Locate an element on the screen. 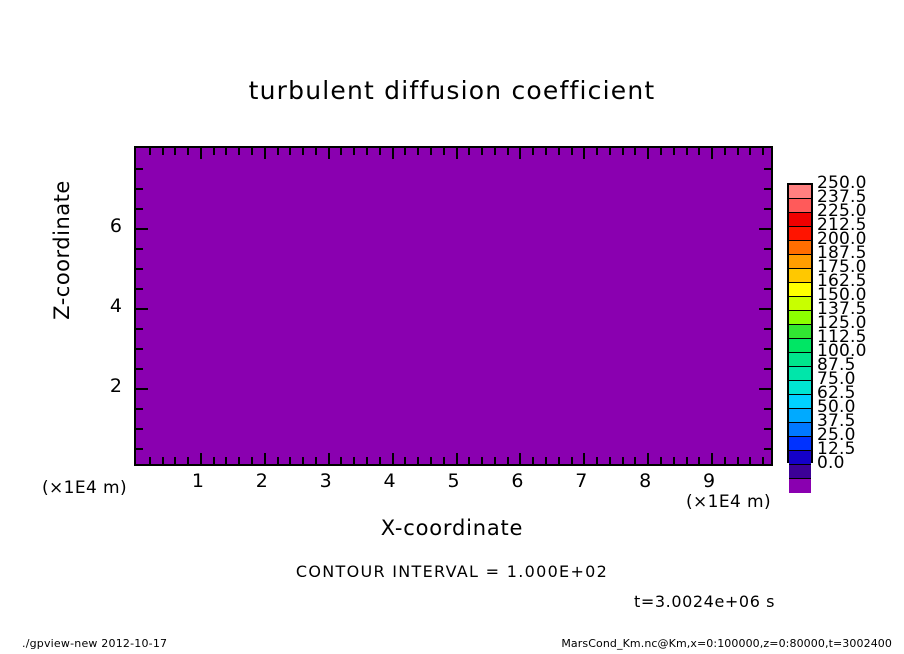 This screenshot has width=904, height=654. y-tick-label: 6 is located at coordinates (115, 226).